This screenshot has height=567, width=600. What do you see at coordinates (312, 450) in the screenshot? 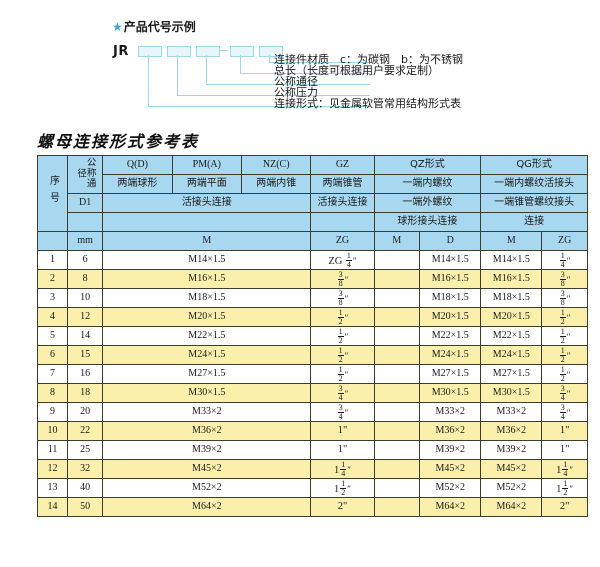
I see `table-row: 11 25 M39×2 1" M39×2 M39×2 1"` at bounding box center [312, 450].